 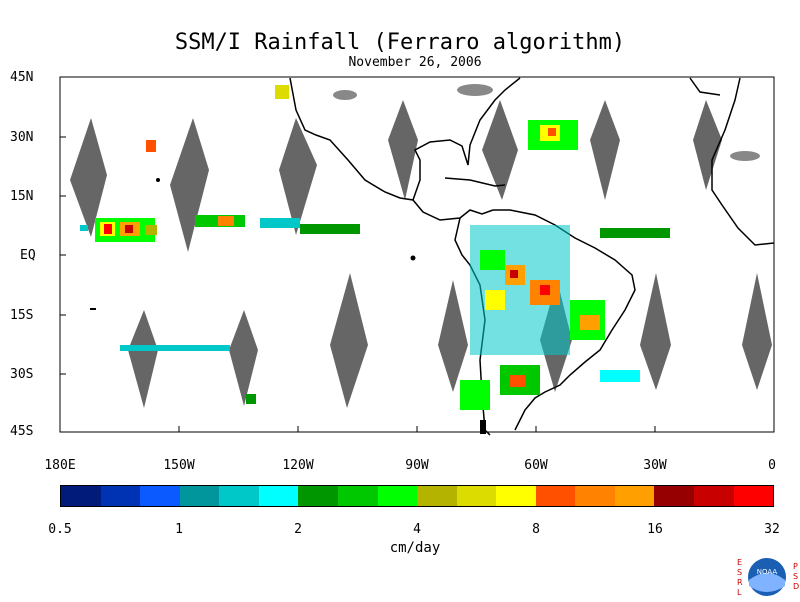 What do you see at coordinates (415, 548) in the screenshot?
I see `units-label: cm/day` at bounding box center [415, 548].